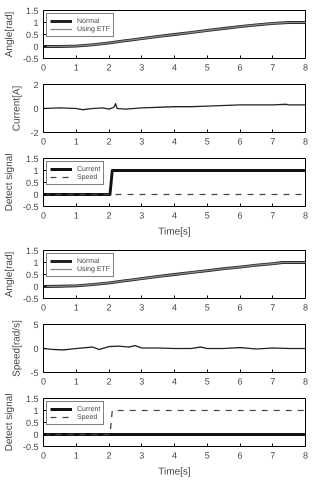  Describe the element at coordinates (17, 348) in the screenshot. I see `y-axis-title: Speed[rad/s]` at that location.